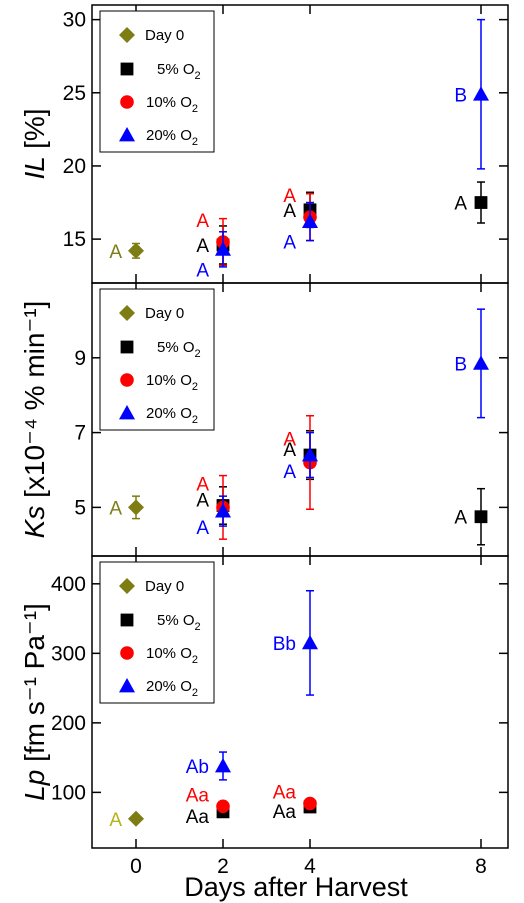 The width and height of the screenshot is (524, 903). What do you see at coordinates (80, 358) in the screenshot?
I see `y-tick-label: 9` at bounding box center [80, 358].